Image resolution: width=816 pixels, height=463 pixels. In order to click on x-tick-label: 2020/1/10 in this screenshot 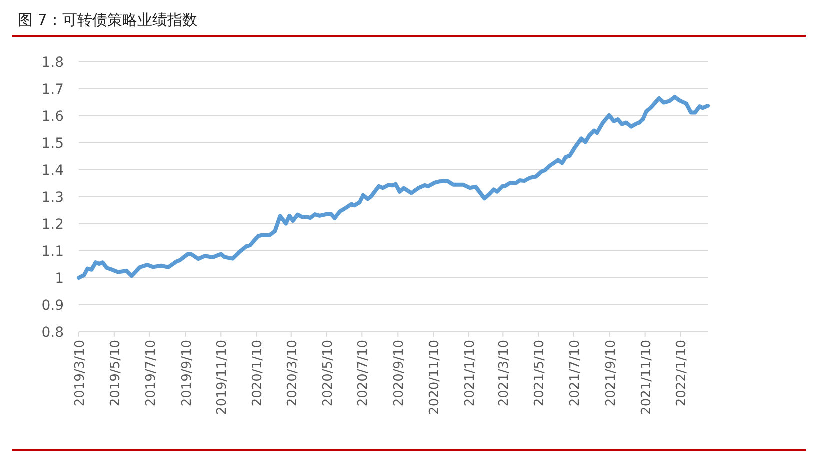, I will do `click(258, 373)`.